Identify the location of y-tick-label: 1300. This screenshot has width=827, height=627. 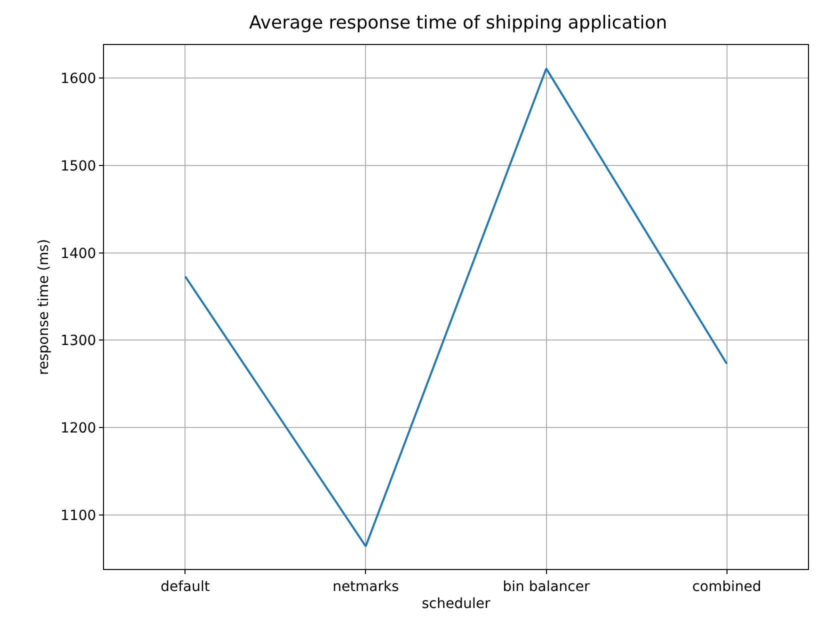
(78, 341).